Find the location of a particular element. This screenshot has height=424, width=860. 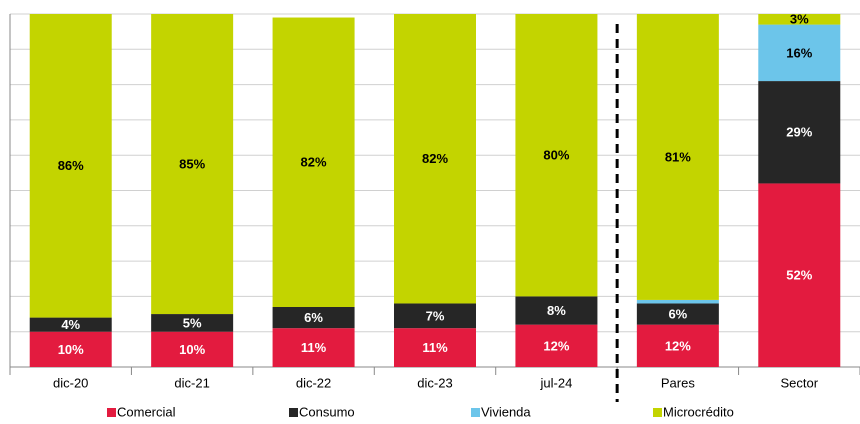

data-label: 85% is located at coordinates (192, 163).